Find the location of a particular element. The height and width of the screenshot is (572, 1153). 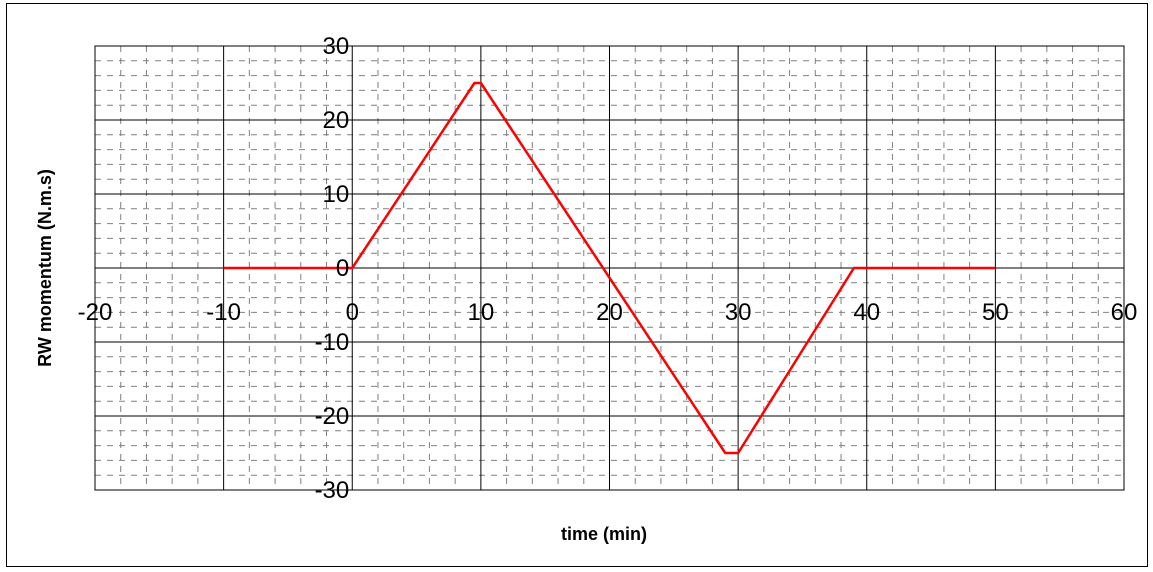

x-axis-title: time (min) is located at coordinates (604, 534).